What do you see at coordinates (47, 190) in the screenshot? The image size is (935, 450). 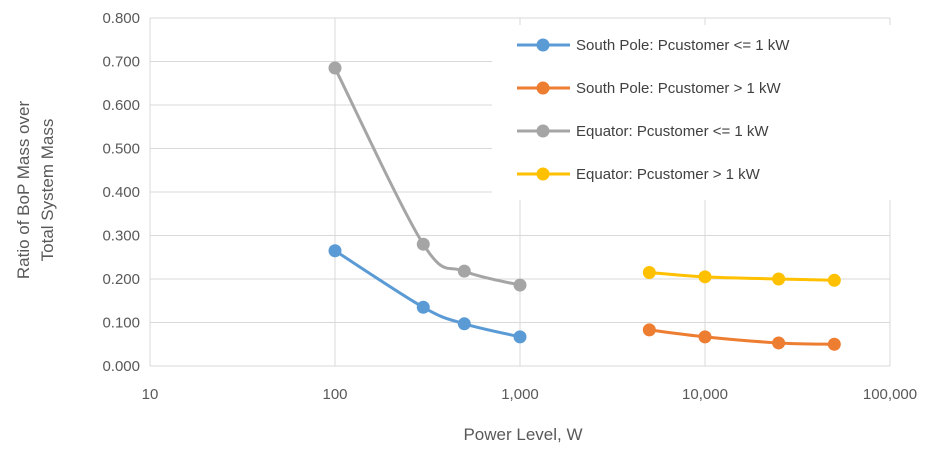 I see `y-axis-title-line-2: Total System Mass` at bounding box center [47, 190].